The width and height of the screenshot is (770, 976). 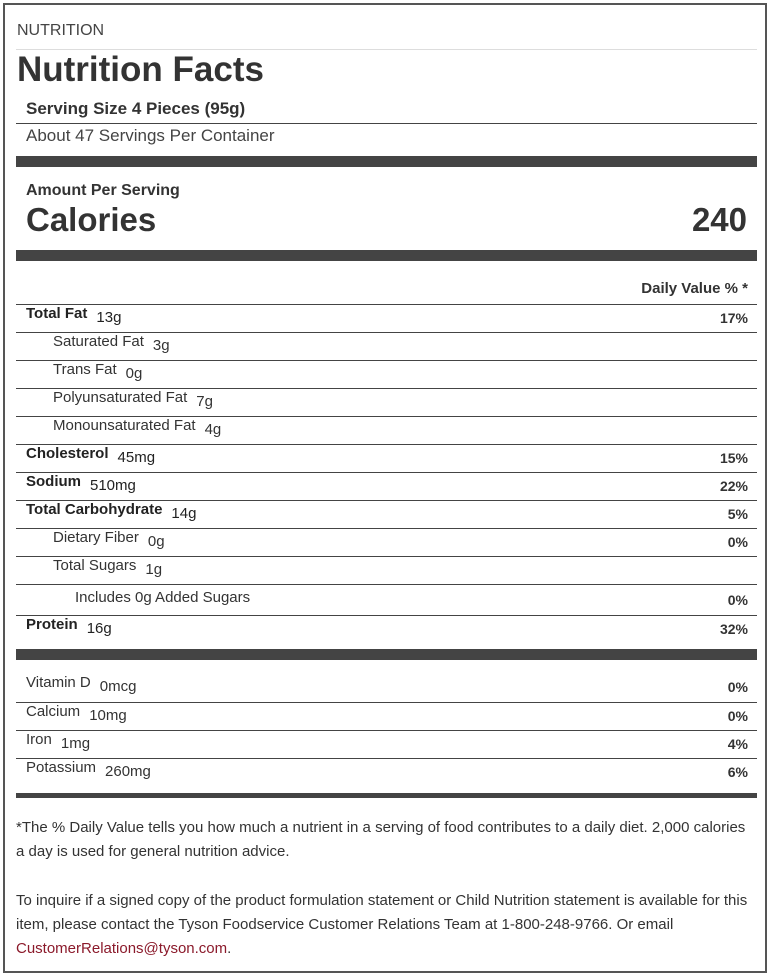 What do you see at coordinates (733, 486) in the screenshot?
I see `daily-value-percent: 22%` at bounding box center [733, 486].